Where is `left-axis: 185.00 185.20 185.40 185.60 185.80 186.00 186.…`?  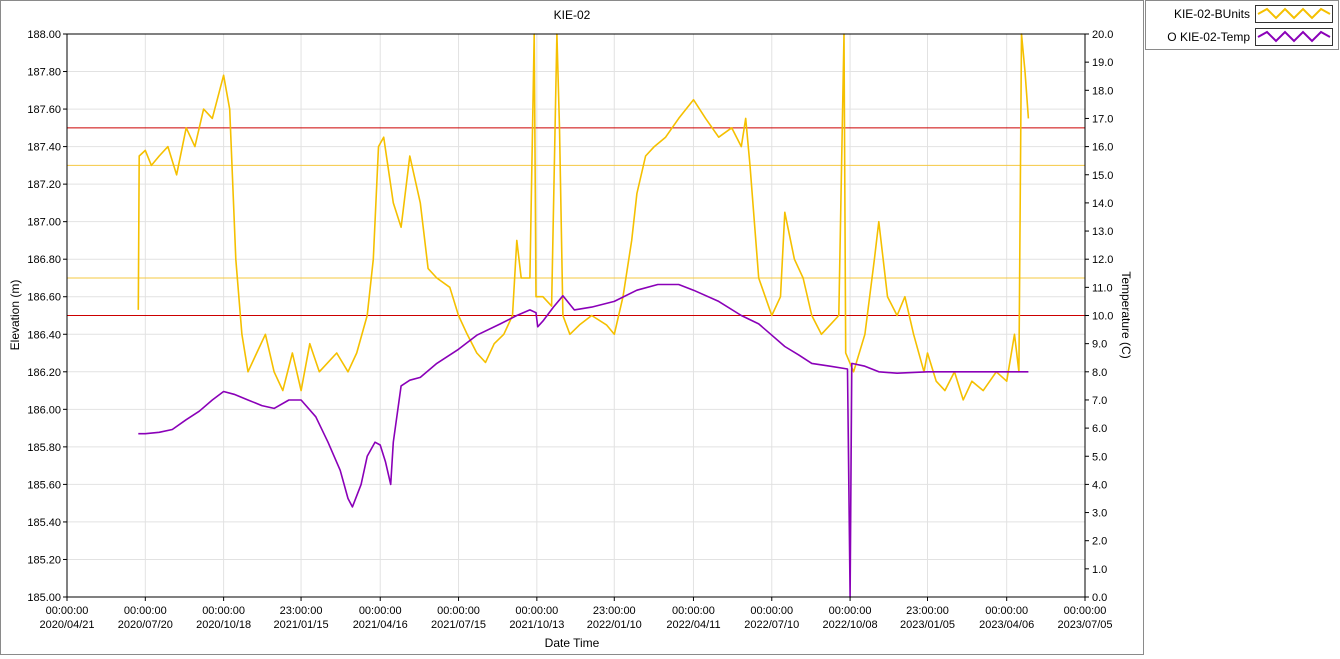 left-axis: 185.00 185.20 185.40 185.60 185.80 186.00 186.… is located at coordinates (47, 316).